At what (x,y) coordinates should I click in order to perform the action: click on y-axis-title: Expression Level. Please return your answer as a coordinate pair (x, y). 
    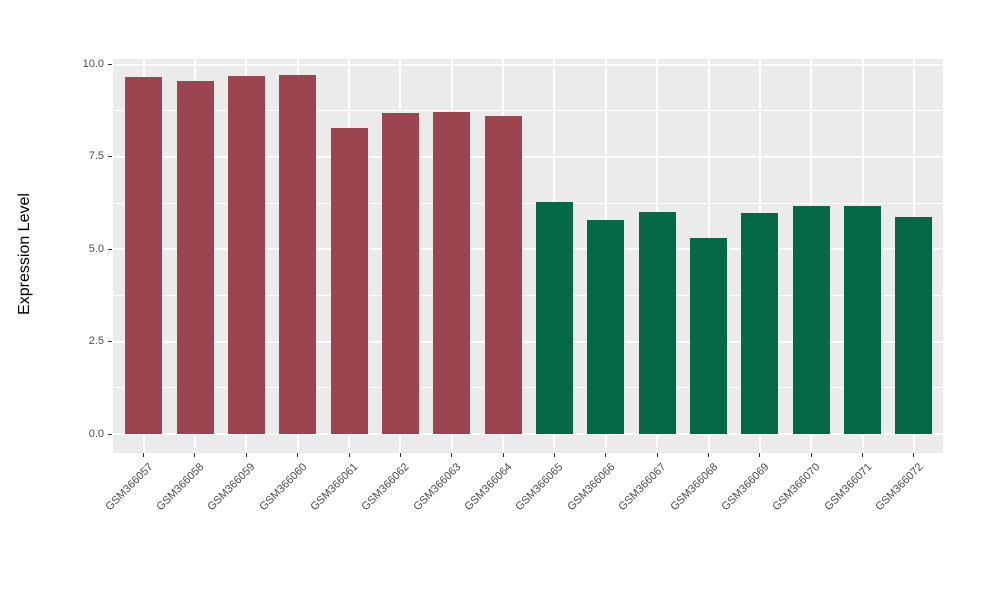
    Looking at the image, I should click on (24, 254).